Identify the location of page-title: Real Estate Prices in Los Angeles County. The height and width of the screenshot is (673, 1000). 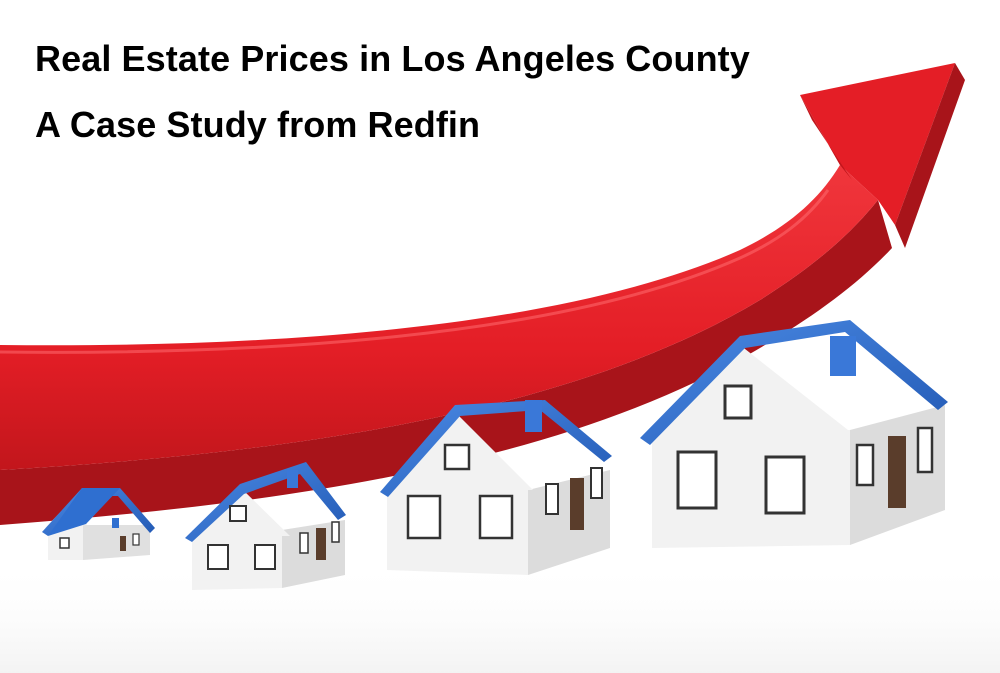
(392, 58).